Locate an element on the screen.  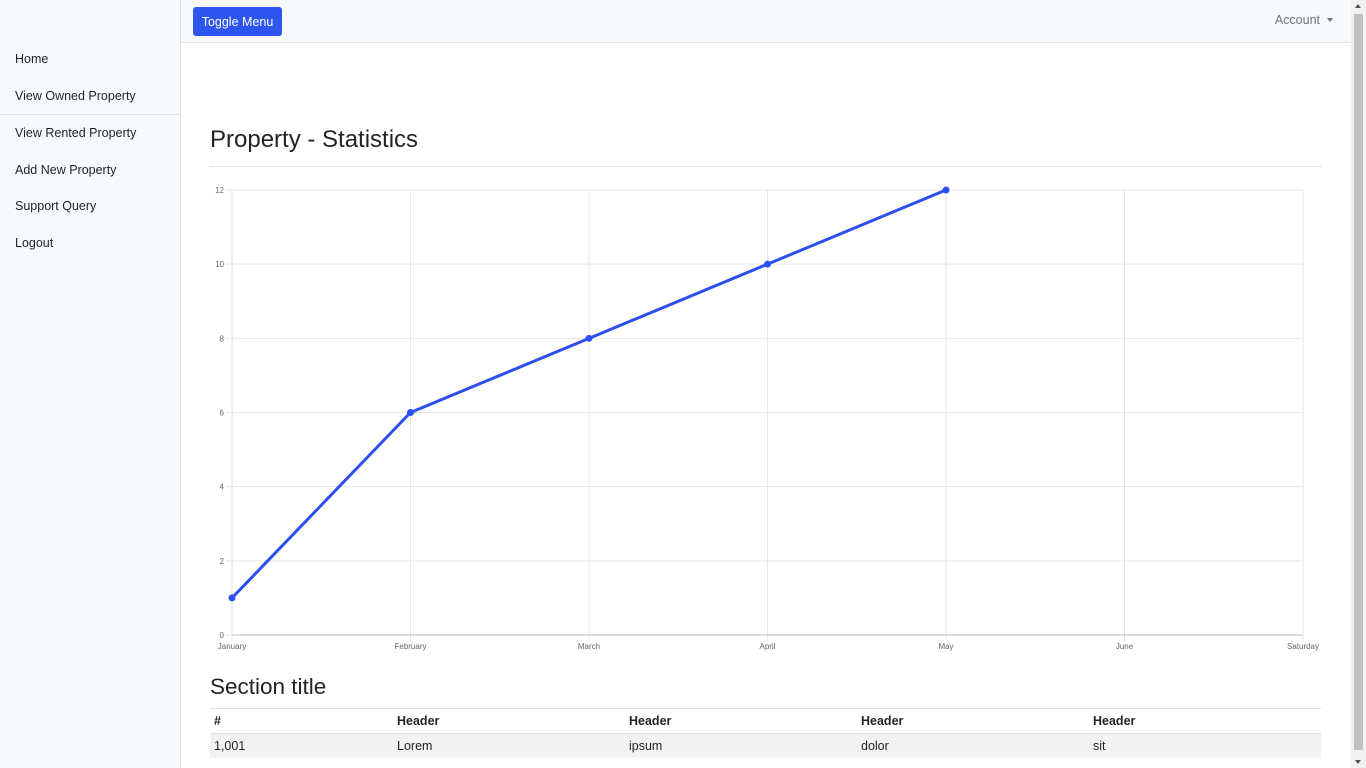
scroll-down-arrow-icon is located at coordinates (1358, 762).